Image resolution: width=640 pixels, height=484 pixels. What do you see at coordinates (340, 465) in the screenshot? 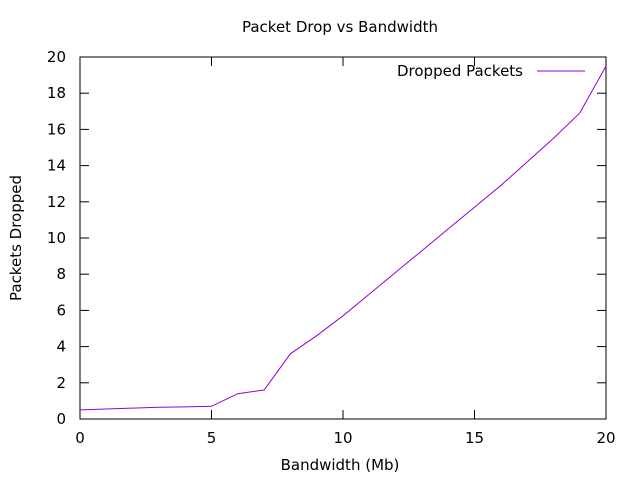
I see `x-axis-label: Bandwidth (Mb)` at bounding box center [340, 465].